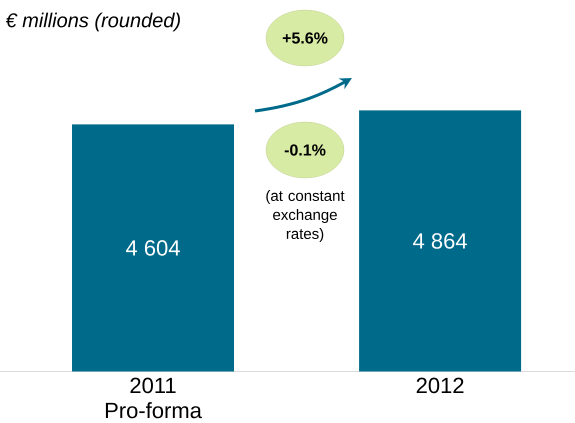 Image resolution: width=575 pixels, height=423 pixels. What do you see at coordinates (305, 38) in the screenshot?
I see `text: +5.6%` at bounding box center [305, 38].